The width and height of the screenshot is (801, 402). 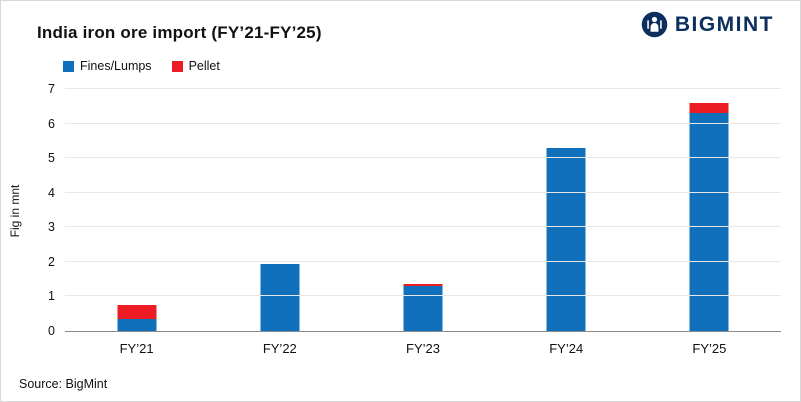 I want to click on legend-item-pellet: Pellet, so click(x=195, y=66).